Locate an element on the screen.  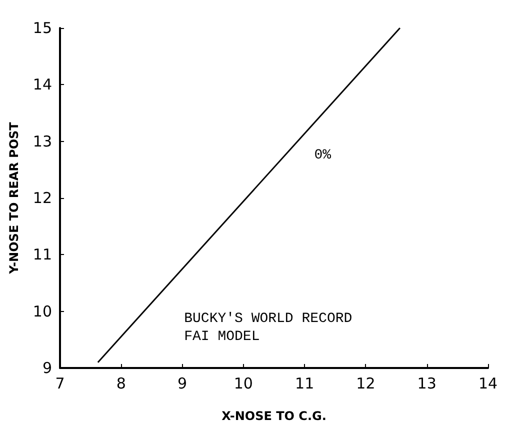
y-axis-title: Y-NOSE TO REAR POST is located at coordinates (14, 198).